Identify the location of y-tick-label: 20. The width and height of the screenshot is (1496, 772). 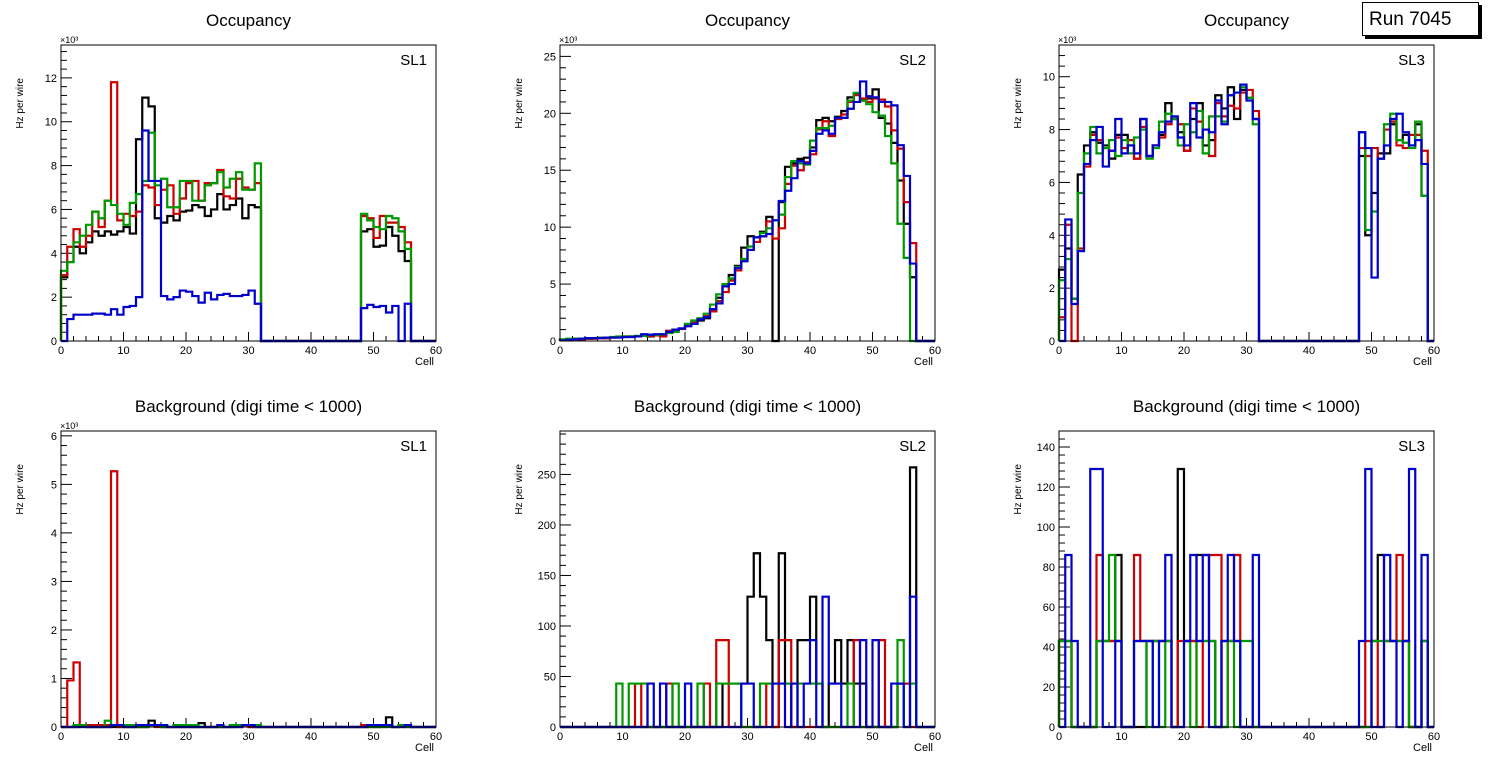
(550, 114).